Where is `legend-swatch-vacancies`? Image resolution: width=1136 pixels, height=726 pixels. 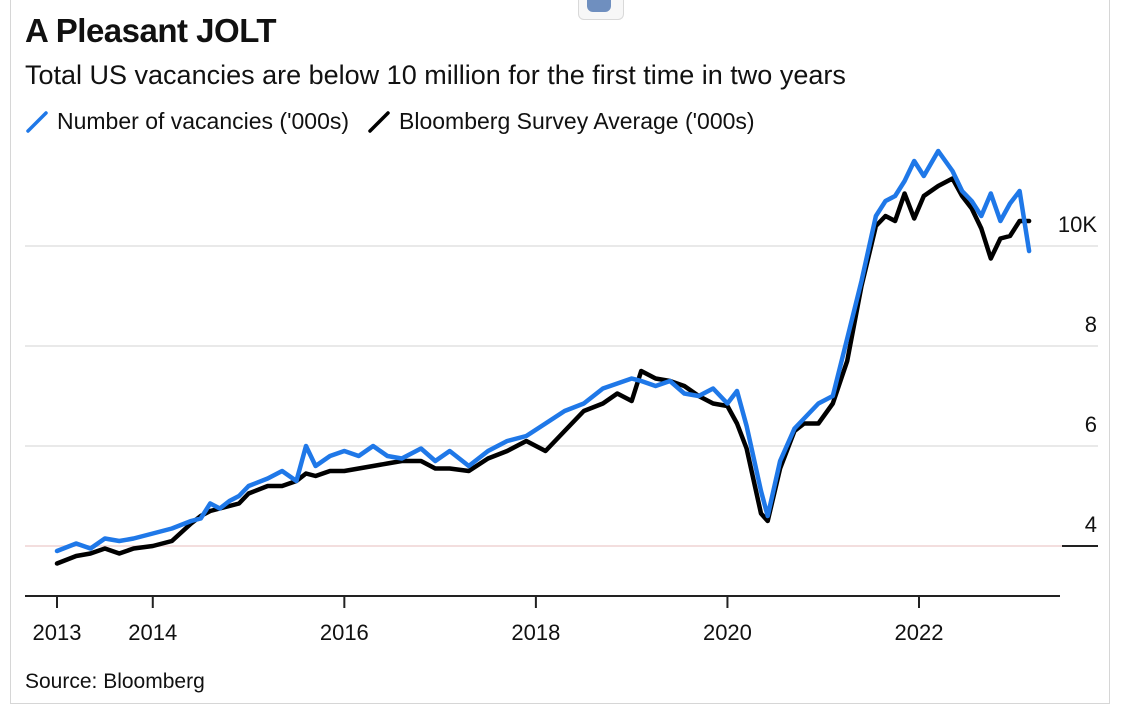
legend-swatch-vacancies is located at coordinates (37, 121).